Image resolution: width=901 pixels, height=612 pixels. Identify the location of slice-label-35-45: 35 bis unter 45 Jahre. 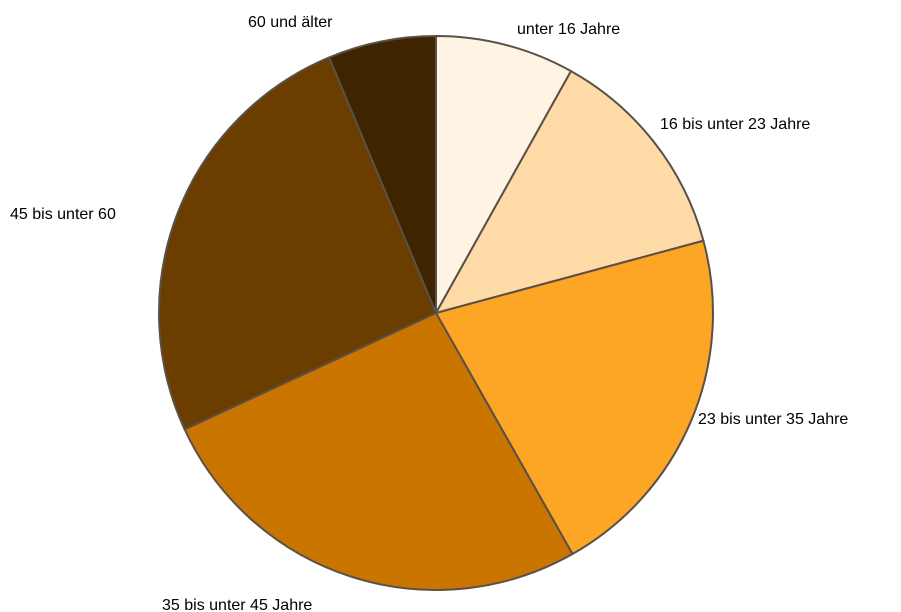
(237, 604).